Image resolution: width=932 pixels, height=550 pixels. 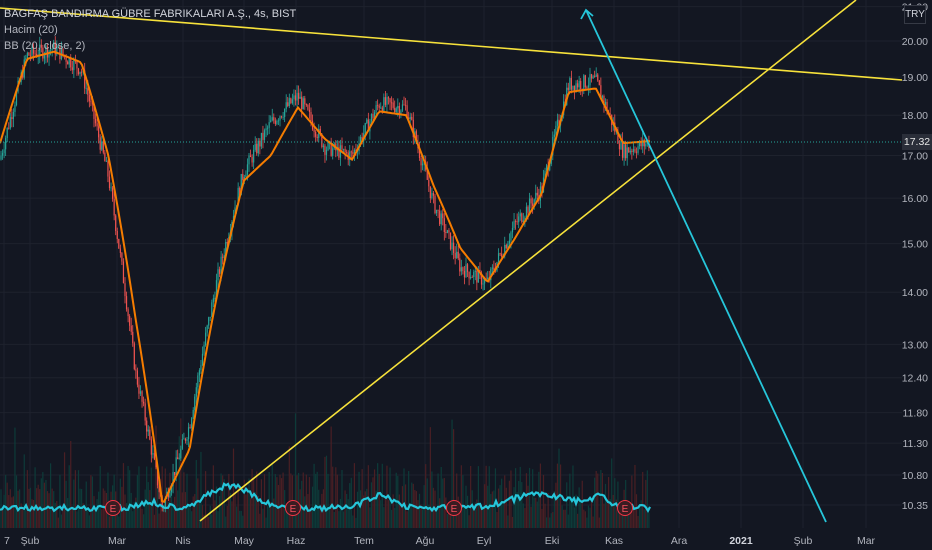 I want to click on y-tick-label: 18.00, so click(x=915, y=116).